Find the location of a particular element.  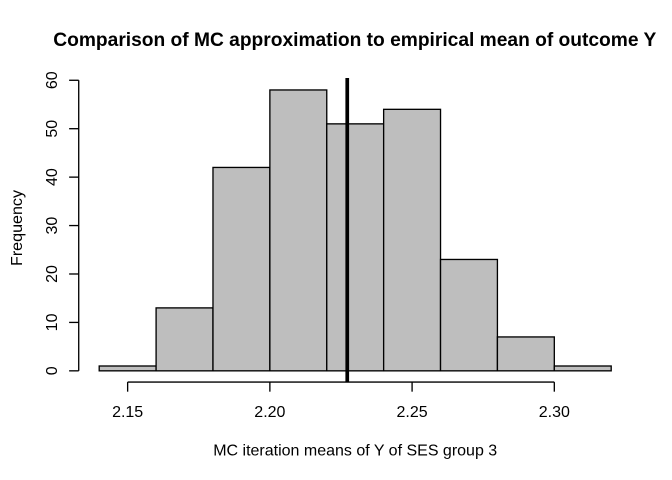

svg-text: 50 is located at coordinates (52, 129).